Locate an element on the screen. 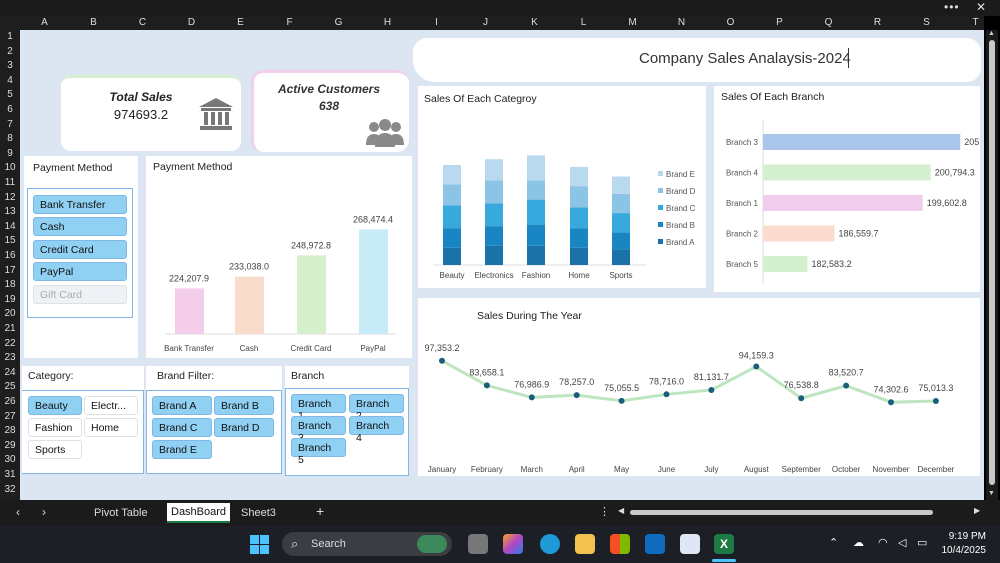 This screenshot has width=1000, height=563. column-header: T is located at coordinates (975, 22).